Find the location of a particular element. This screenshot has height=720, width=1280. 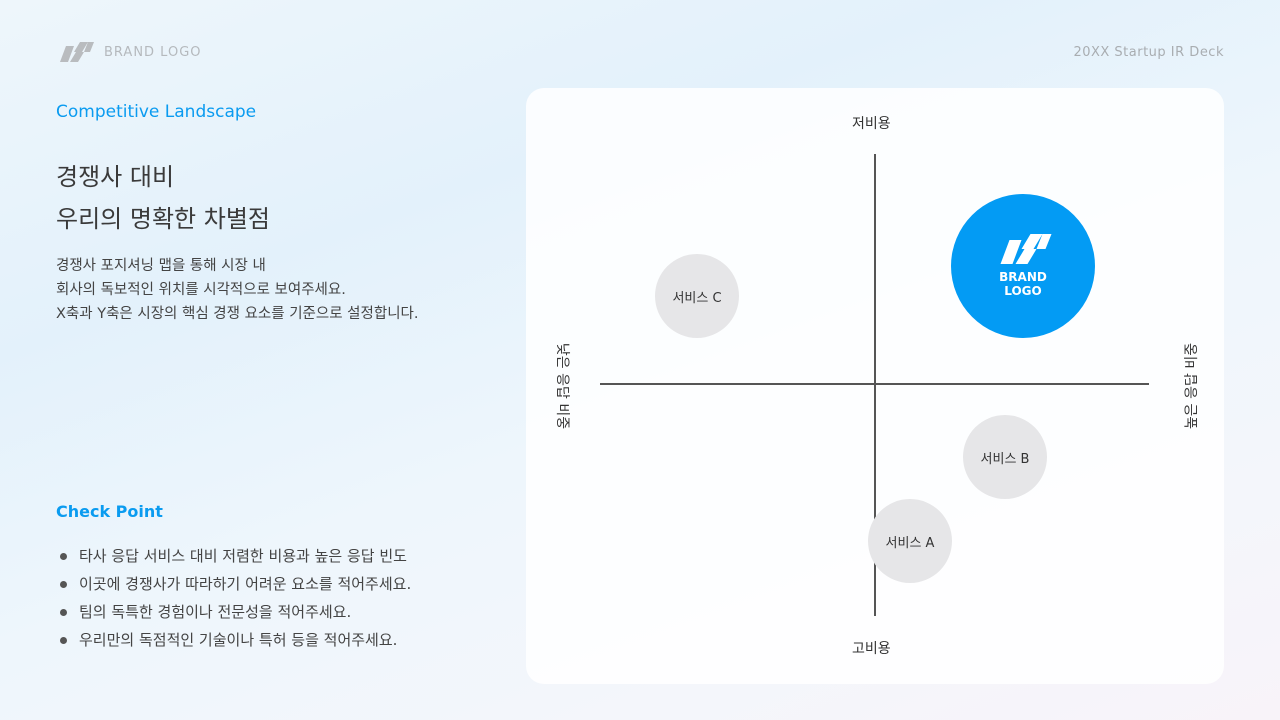

desc-line: 경쟁사 포지셔닝 맵을 통해 시장 내 is located at coordinates (161, 266).